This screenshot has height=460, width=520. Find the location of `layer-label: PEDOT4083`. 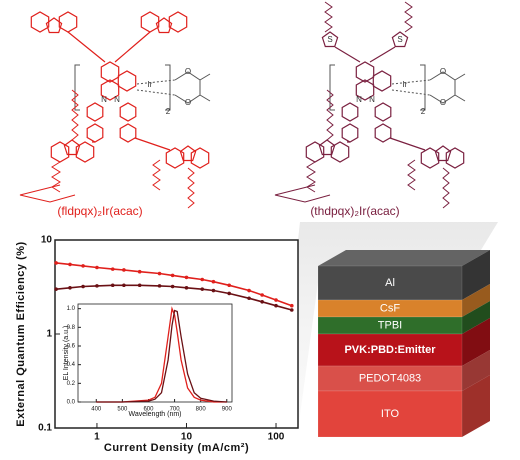

layer-label: PEDOT4083 is located at coordinates (390, 378).